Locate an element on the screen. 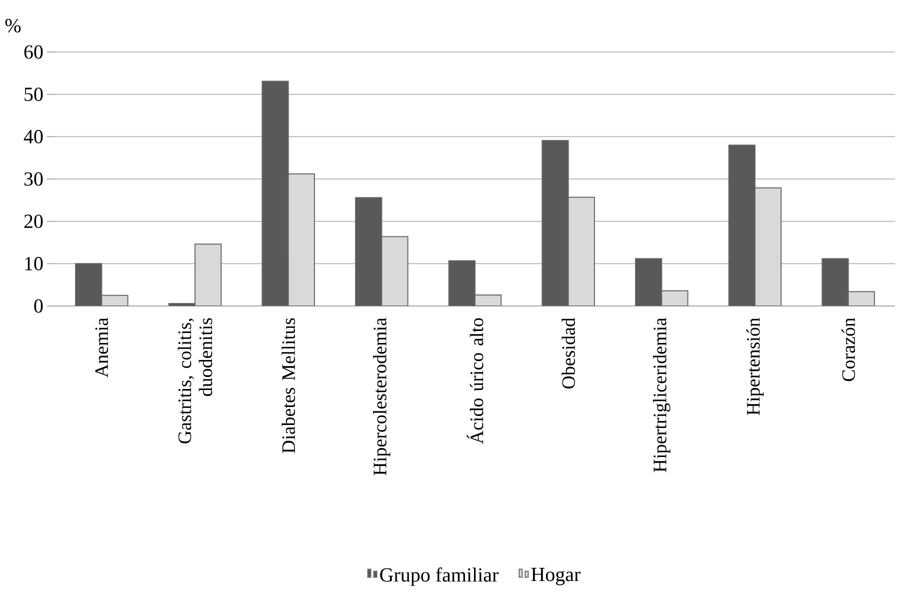 The image size is (898, 592). x-tick-label: Obesidad is located at coordinates (569, 353).